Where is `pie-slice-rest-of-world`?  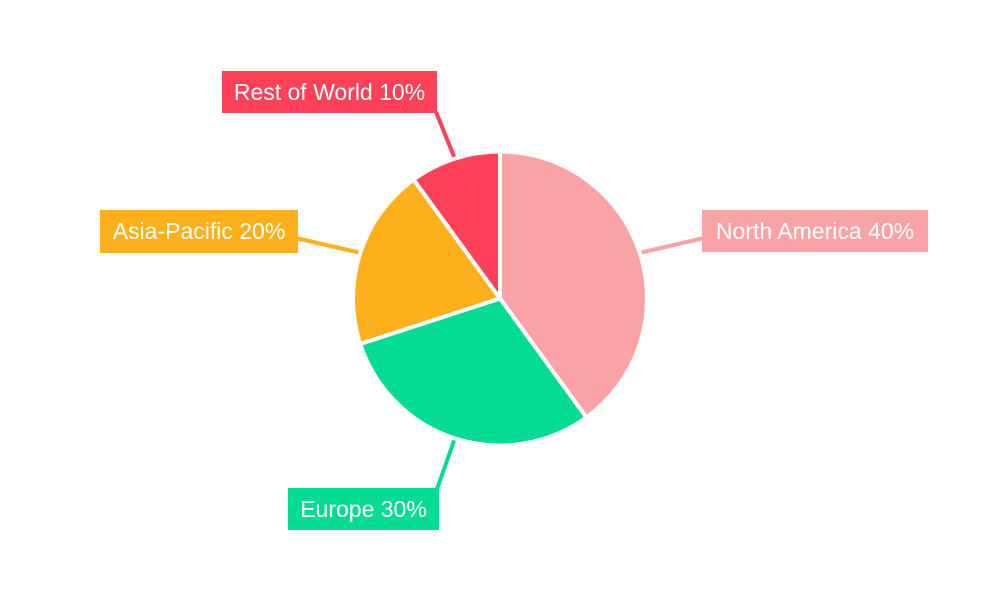
pie-slice-rest-of-world is located at coordinates (456, 227).